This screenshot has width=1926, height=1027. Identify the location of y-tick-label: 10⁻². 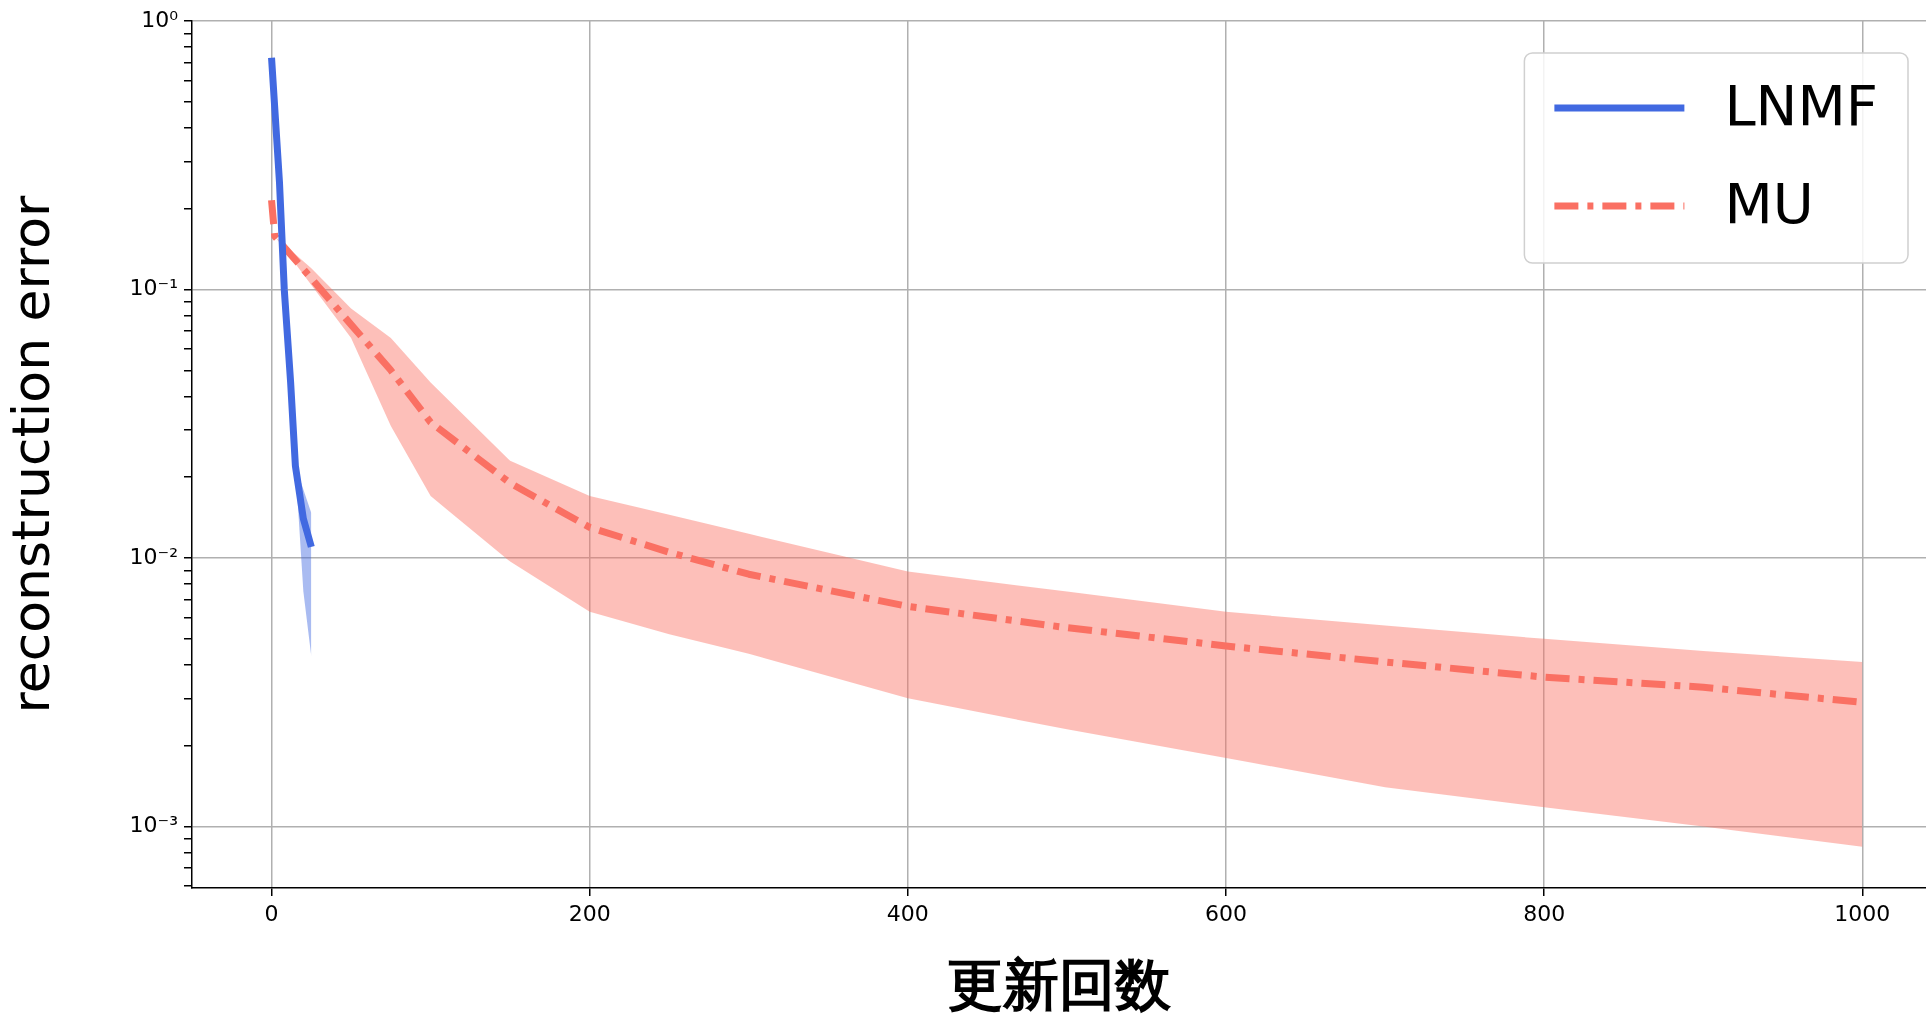
(153, 556).